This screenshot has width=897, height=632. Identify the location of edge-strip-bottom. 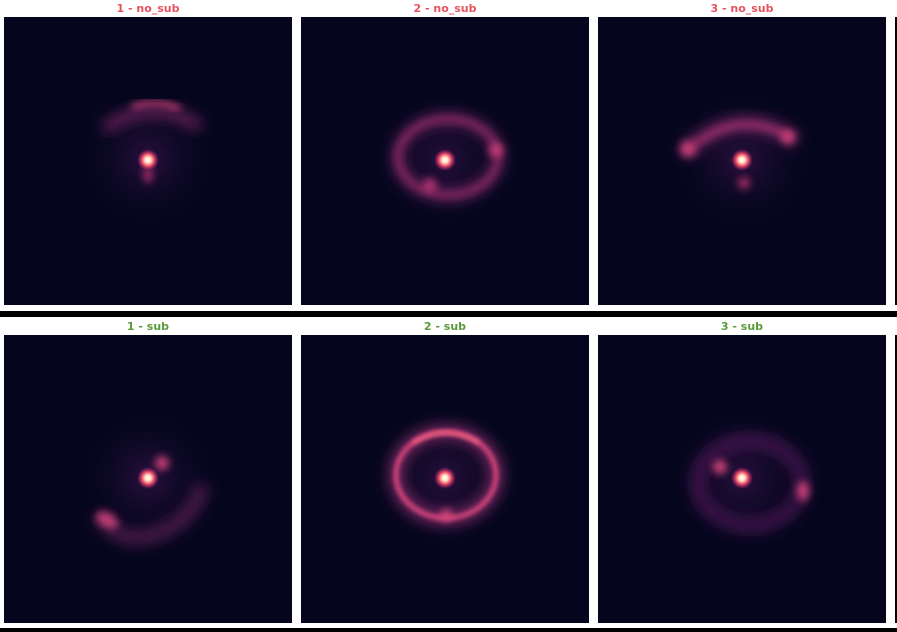
(896, 479).